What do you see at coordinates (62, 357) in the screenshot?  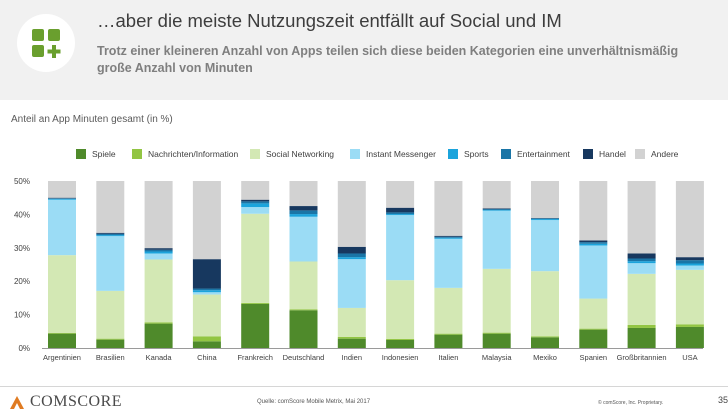 I see `x-tick-label: Argentinien` at bounding box center [62, 357].